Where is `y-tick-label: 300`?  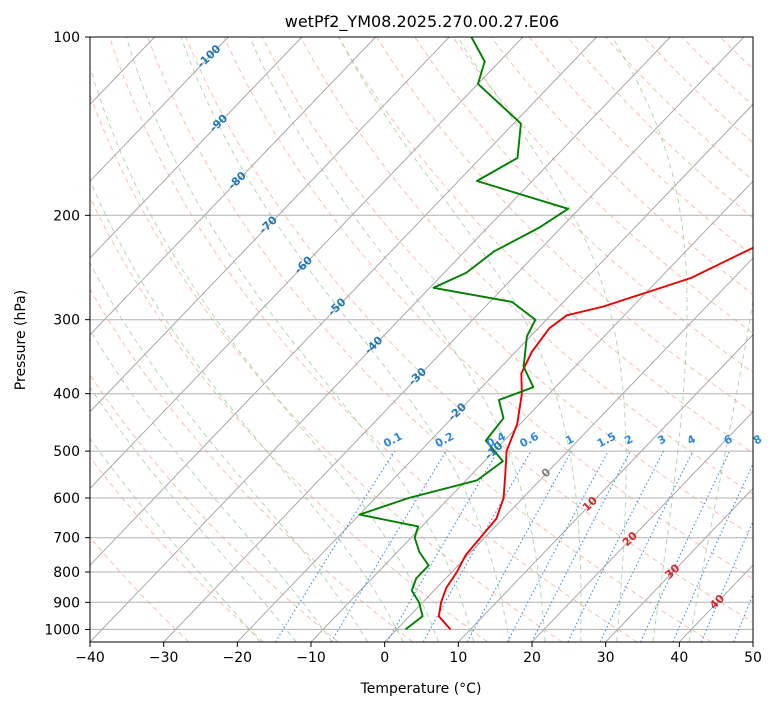 y-tick-label: 300 is located at coordinates (66, 321).